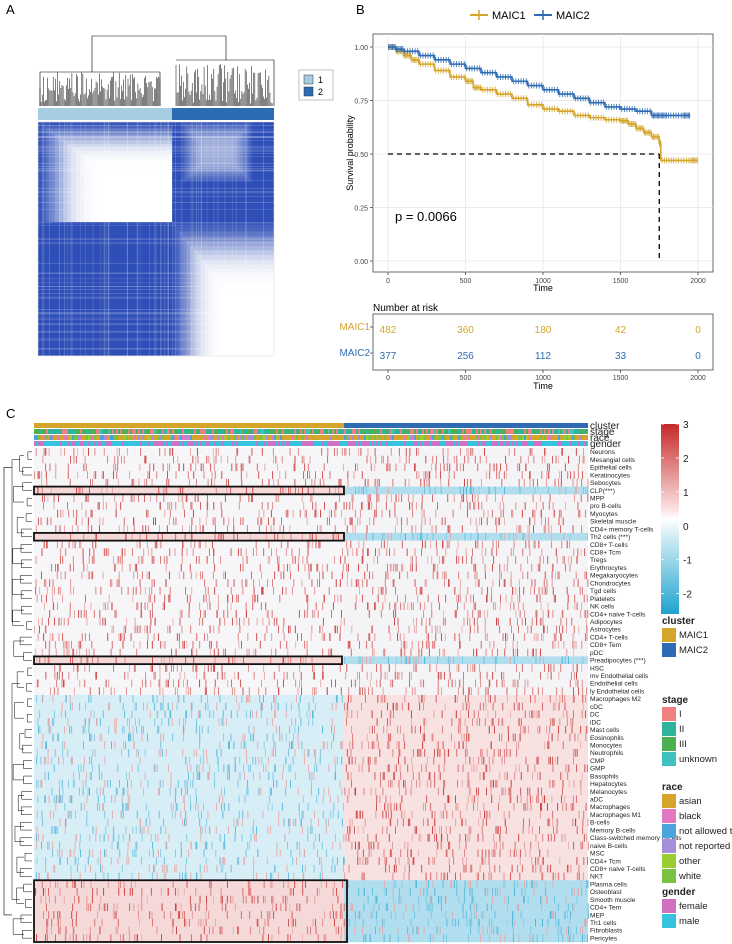  I want to click on track-gender-seg, so click(585, 443).